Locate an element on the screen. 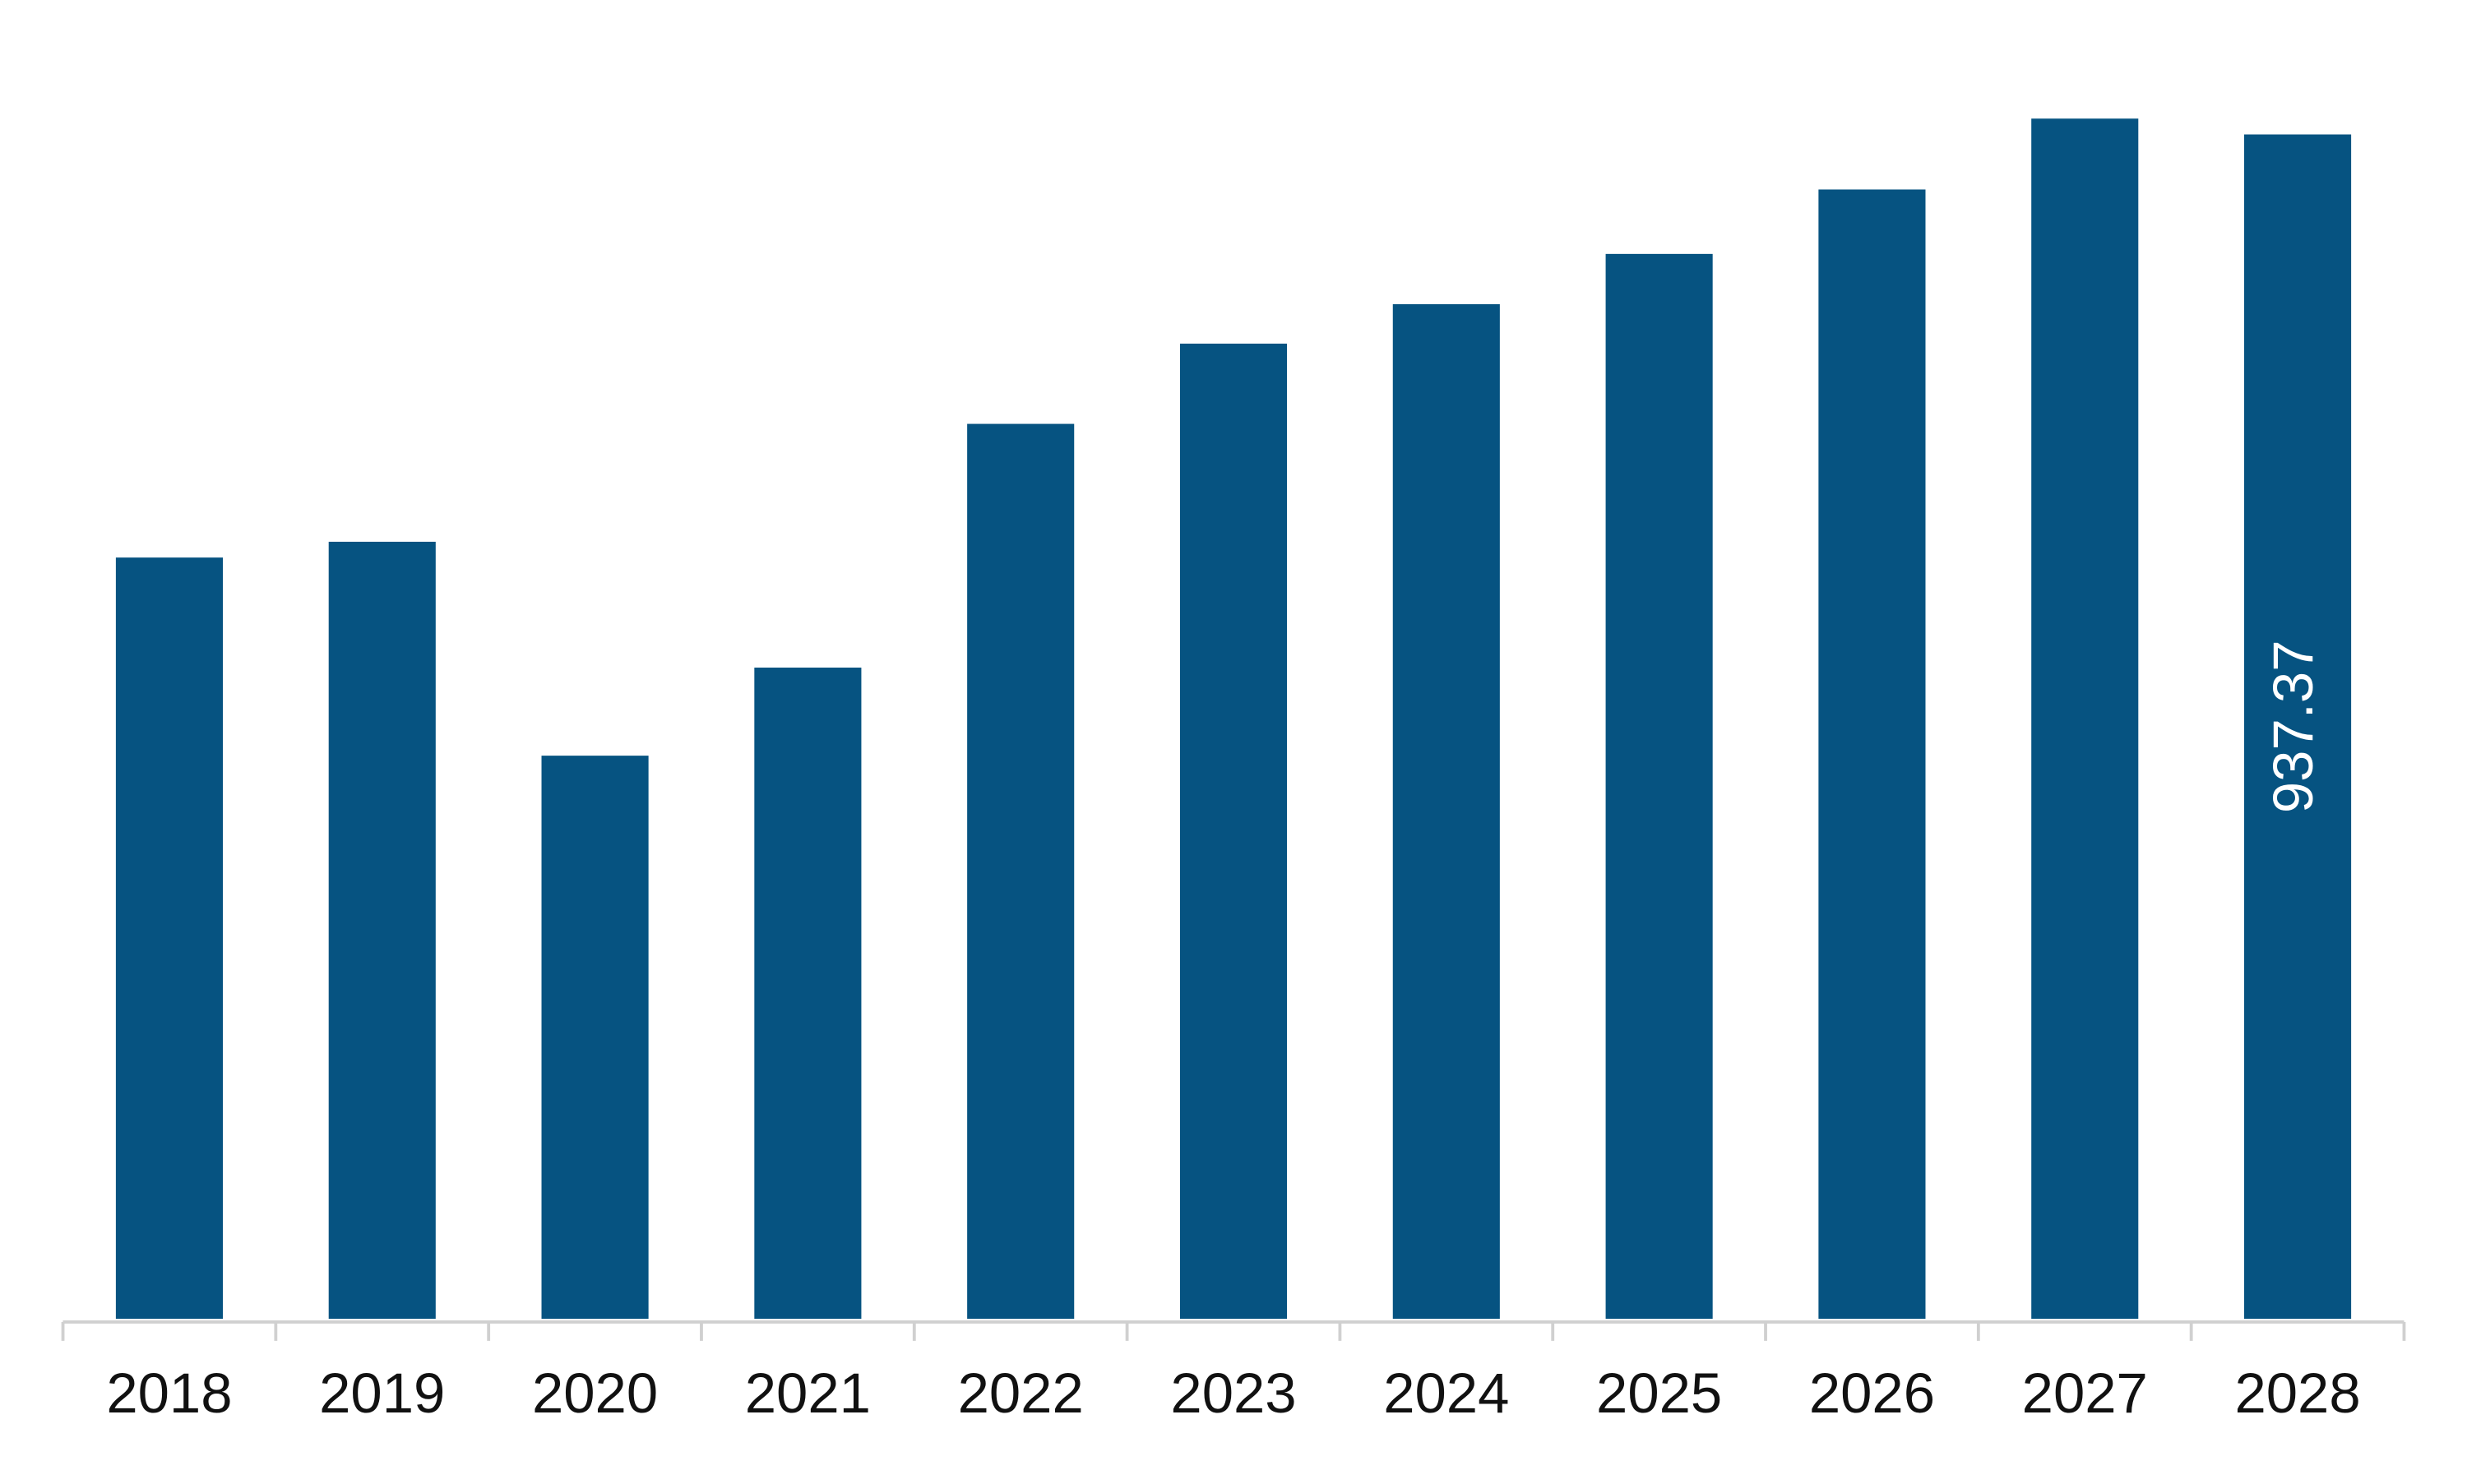 Image resolution: width=2467 pixels, height=1484 pixels. x-tick-label: 2023 is located at coordinates (1233, 1393).